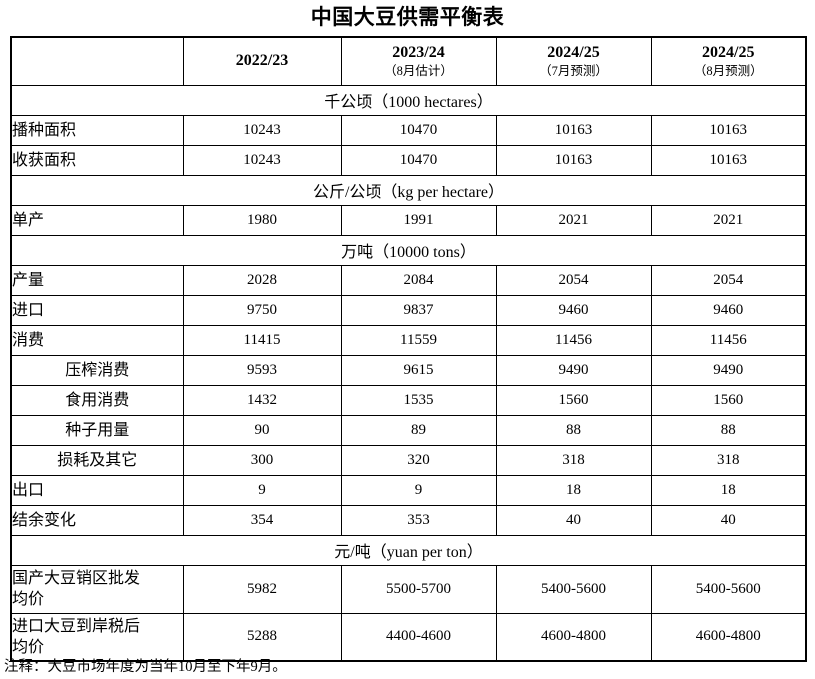  Describe the element at coordinates (408, 190) in the screenshot. I see `unit-section-label: 公斤/公顷（kg per hectare）` at that location.